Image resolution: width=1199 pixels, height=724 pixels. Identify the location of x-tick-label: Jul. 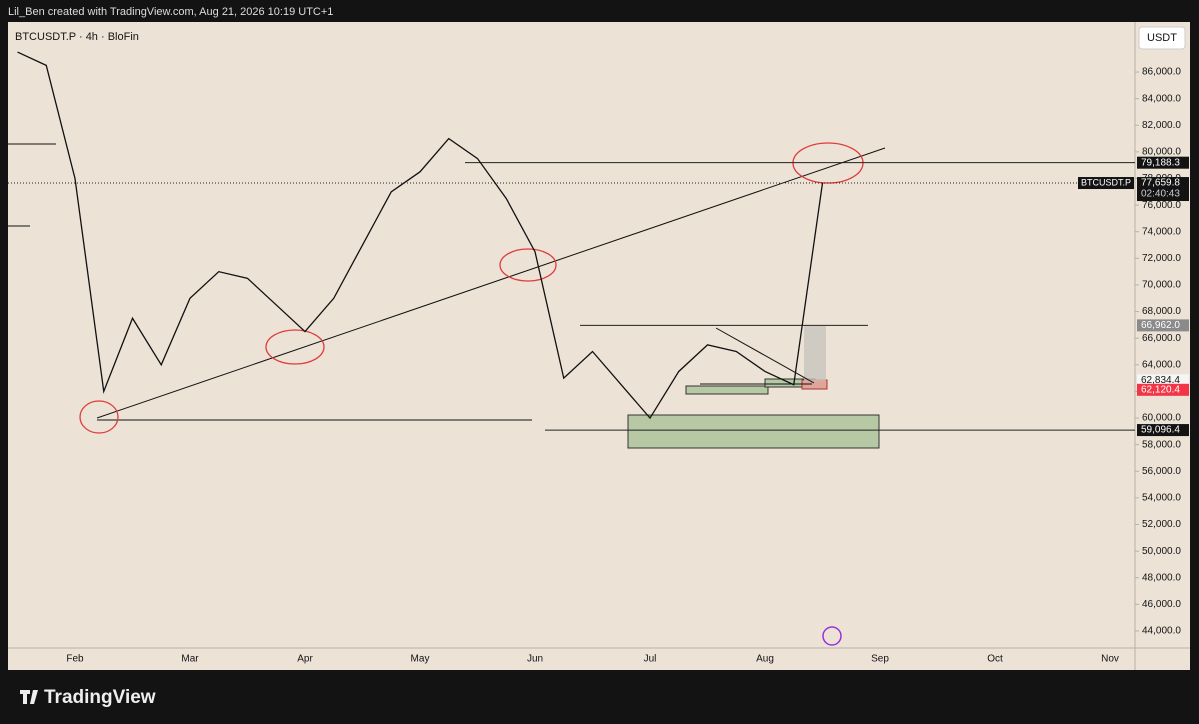
(650, 659).